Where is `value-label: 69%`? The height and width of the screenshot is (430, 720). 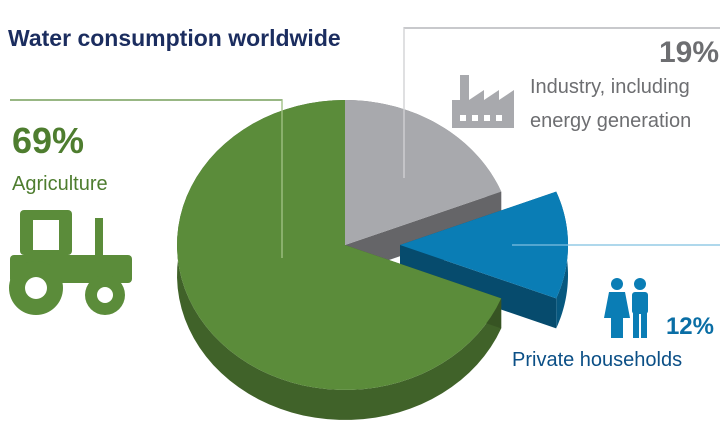
value-label: 69% is located at coordinates (48, 140).